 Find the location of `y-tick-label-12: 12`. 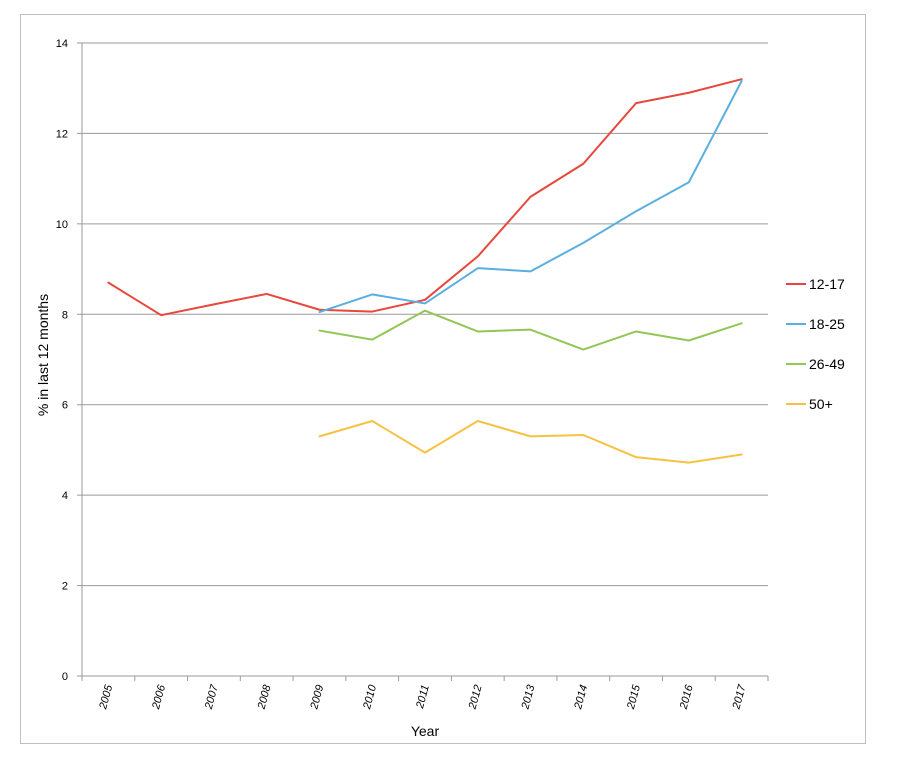

y-tick-label-12: 12 is located at coordinates (62, 134).